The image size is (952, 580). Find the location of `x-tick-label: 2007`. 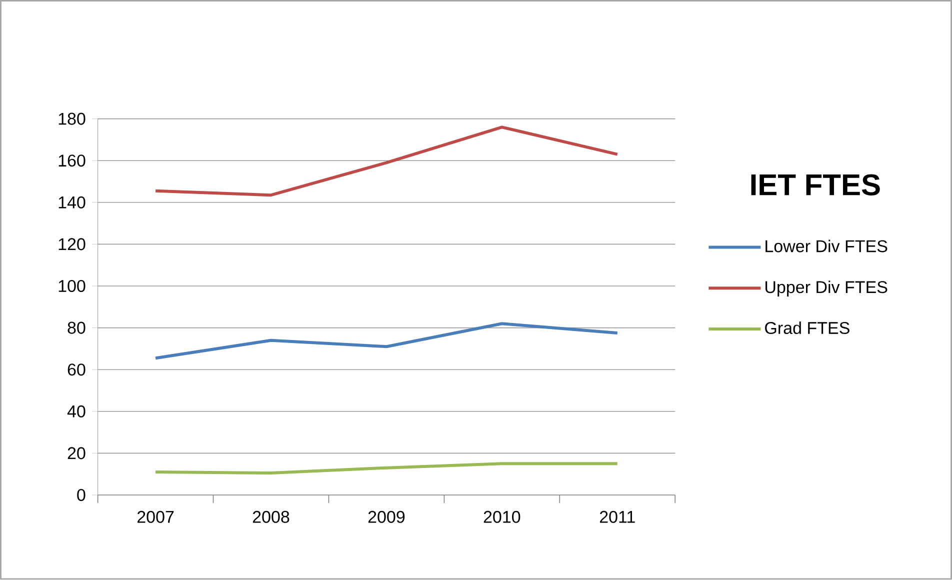

x-tick-label: 2007 is located at coordinates (155, 517).